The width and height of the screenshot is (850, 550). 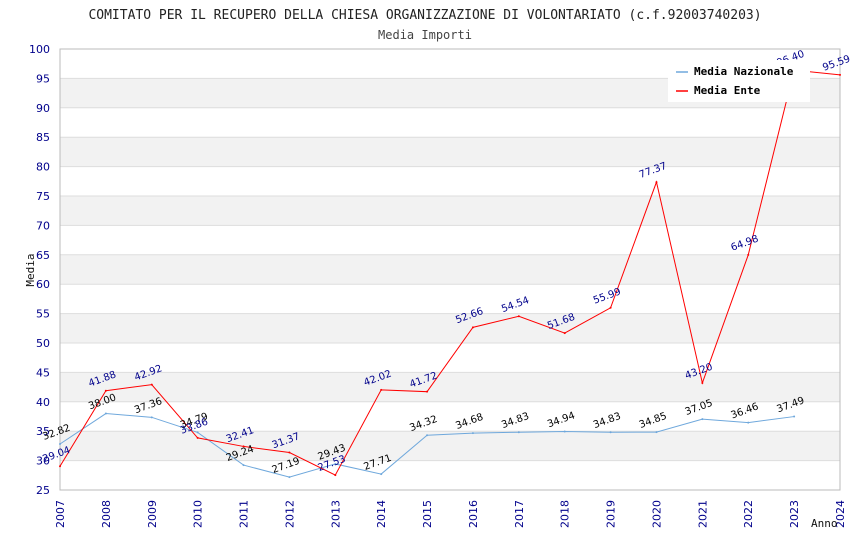 What do you see at coordinates (427, 514) in the screenshot?
I see `x-tick-label: 2015` at bounding box center [427, 514].